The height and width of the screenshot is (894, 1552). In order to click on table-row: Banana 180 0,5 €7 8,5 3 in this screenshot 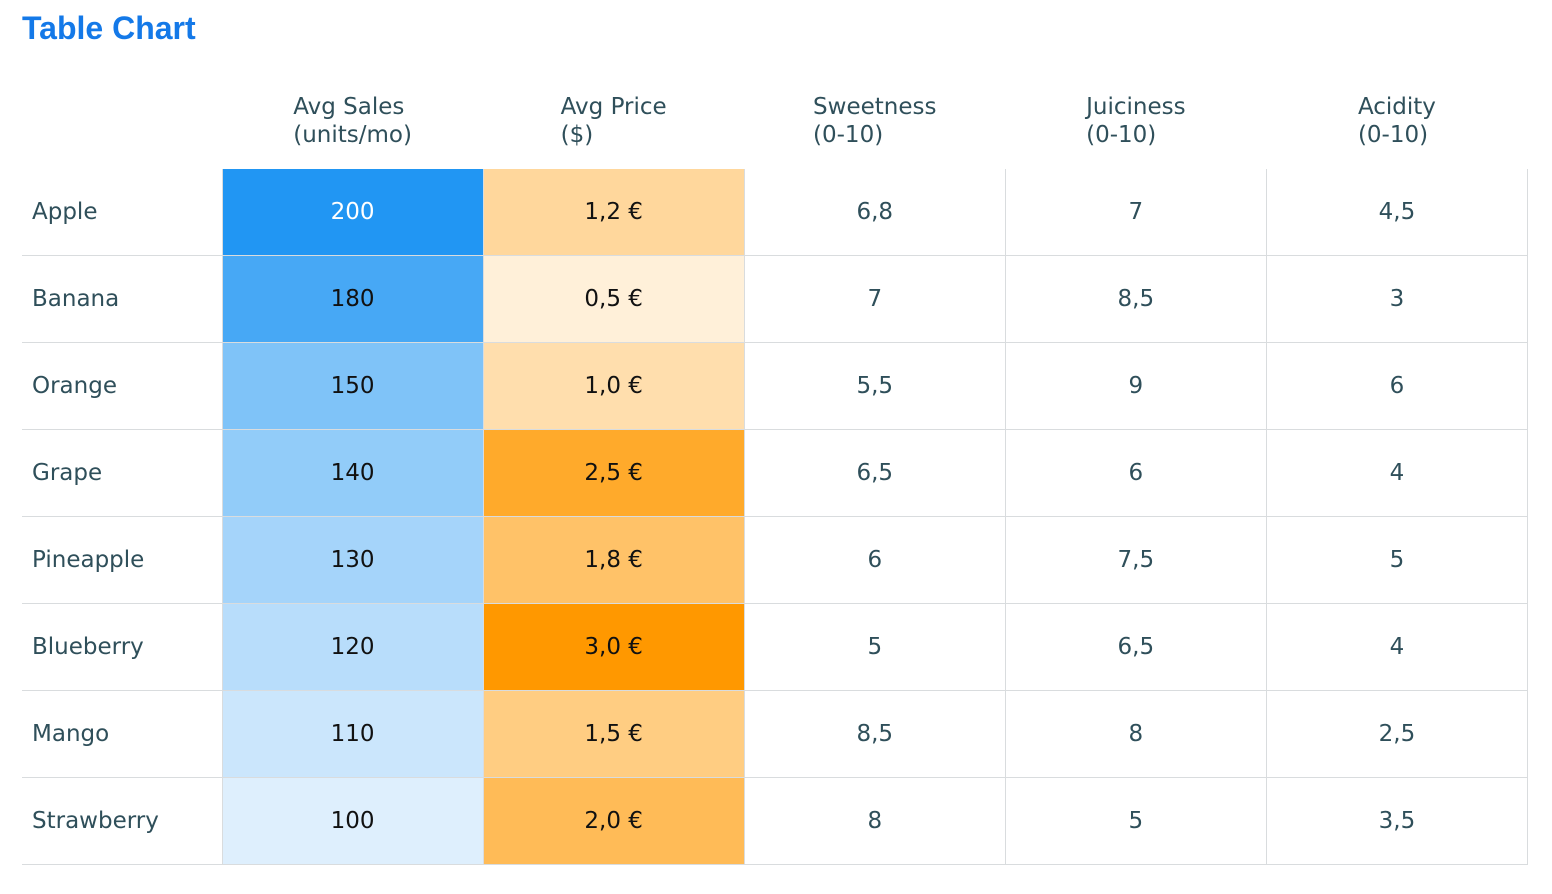, I will do `click(775, 299)`.